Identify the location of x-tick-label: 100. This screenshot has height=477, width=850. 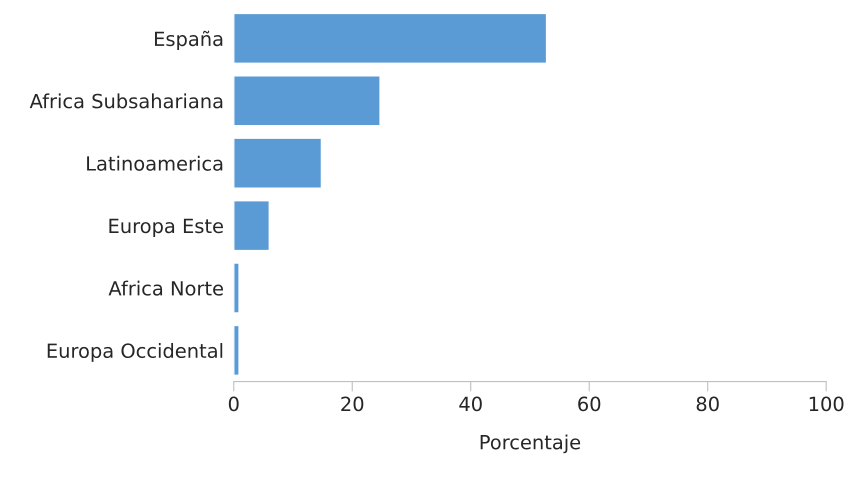
(827, 404).